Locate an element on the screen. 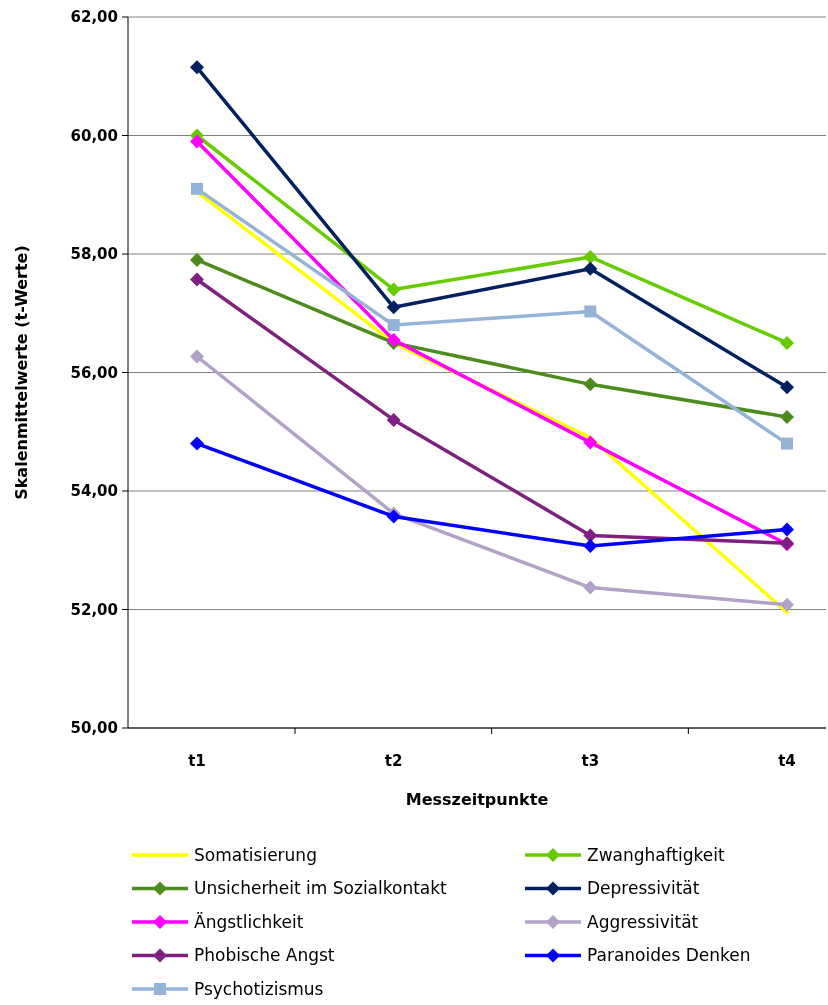  y-tick-label: 50,00 is located at coordinates (94, 728).